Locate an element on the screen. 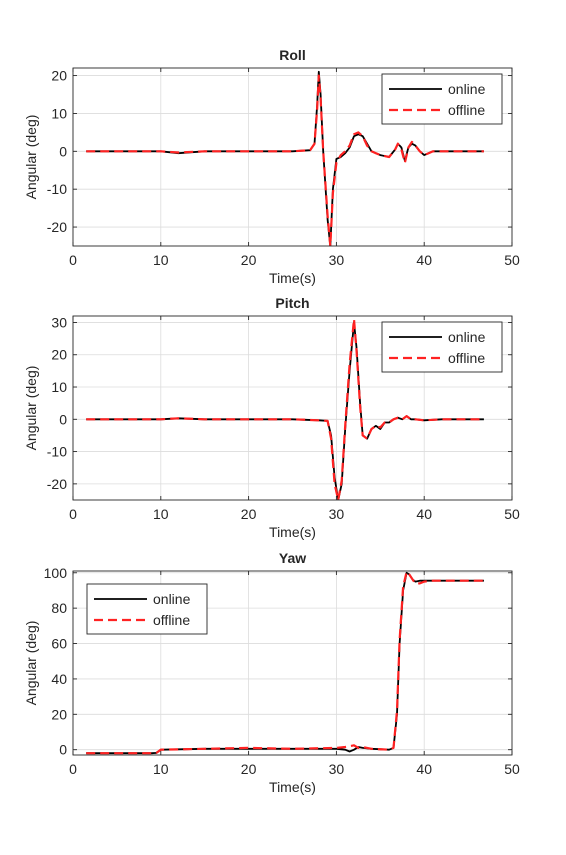  y-tick-label: 60 is located at coordinates (59, 644).